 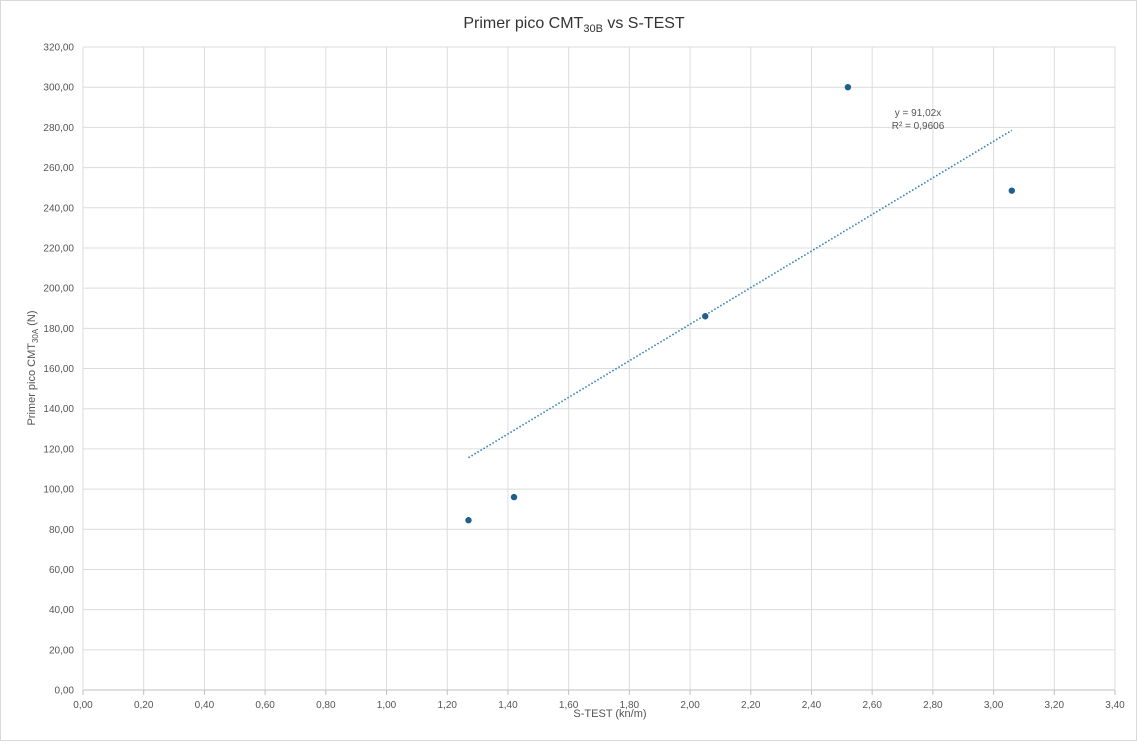 I want to click on y-tick-label: 320,00, so click(x=58, y=48).